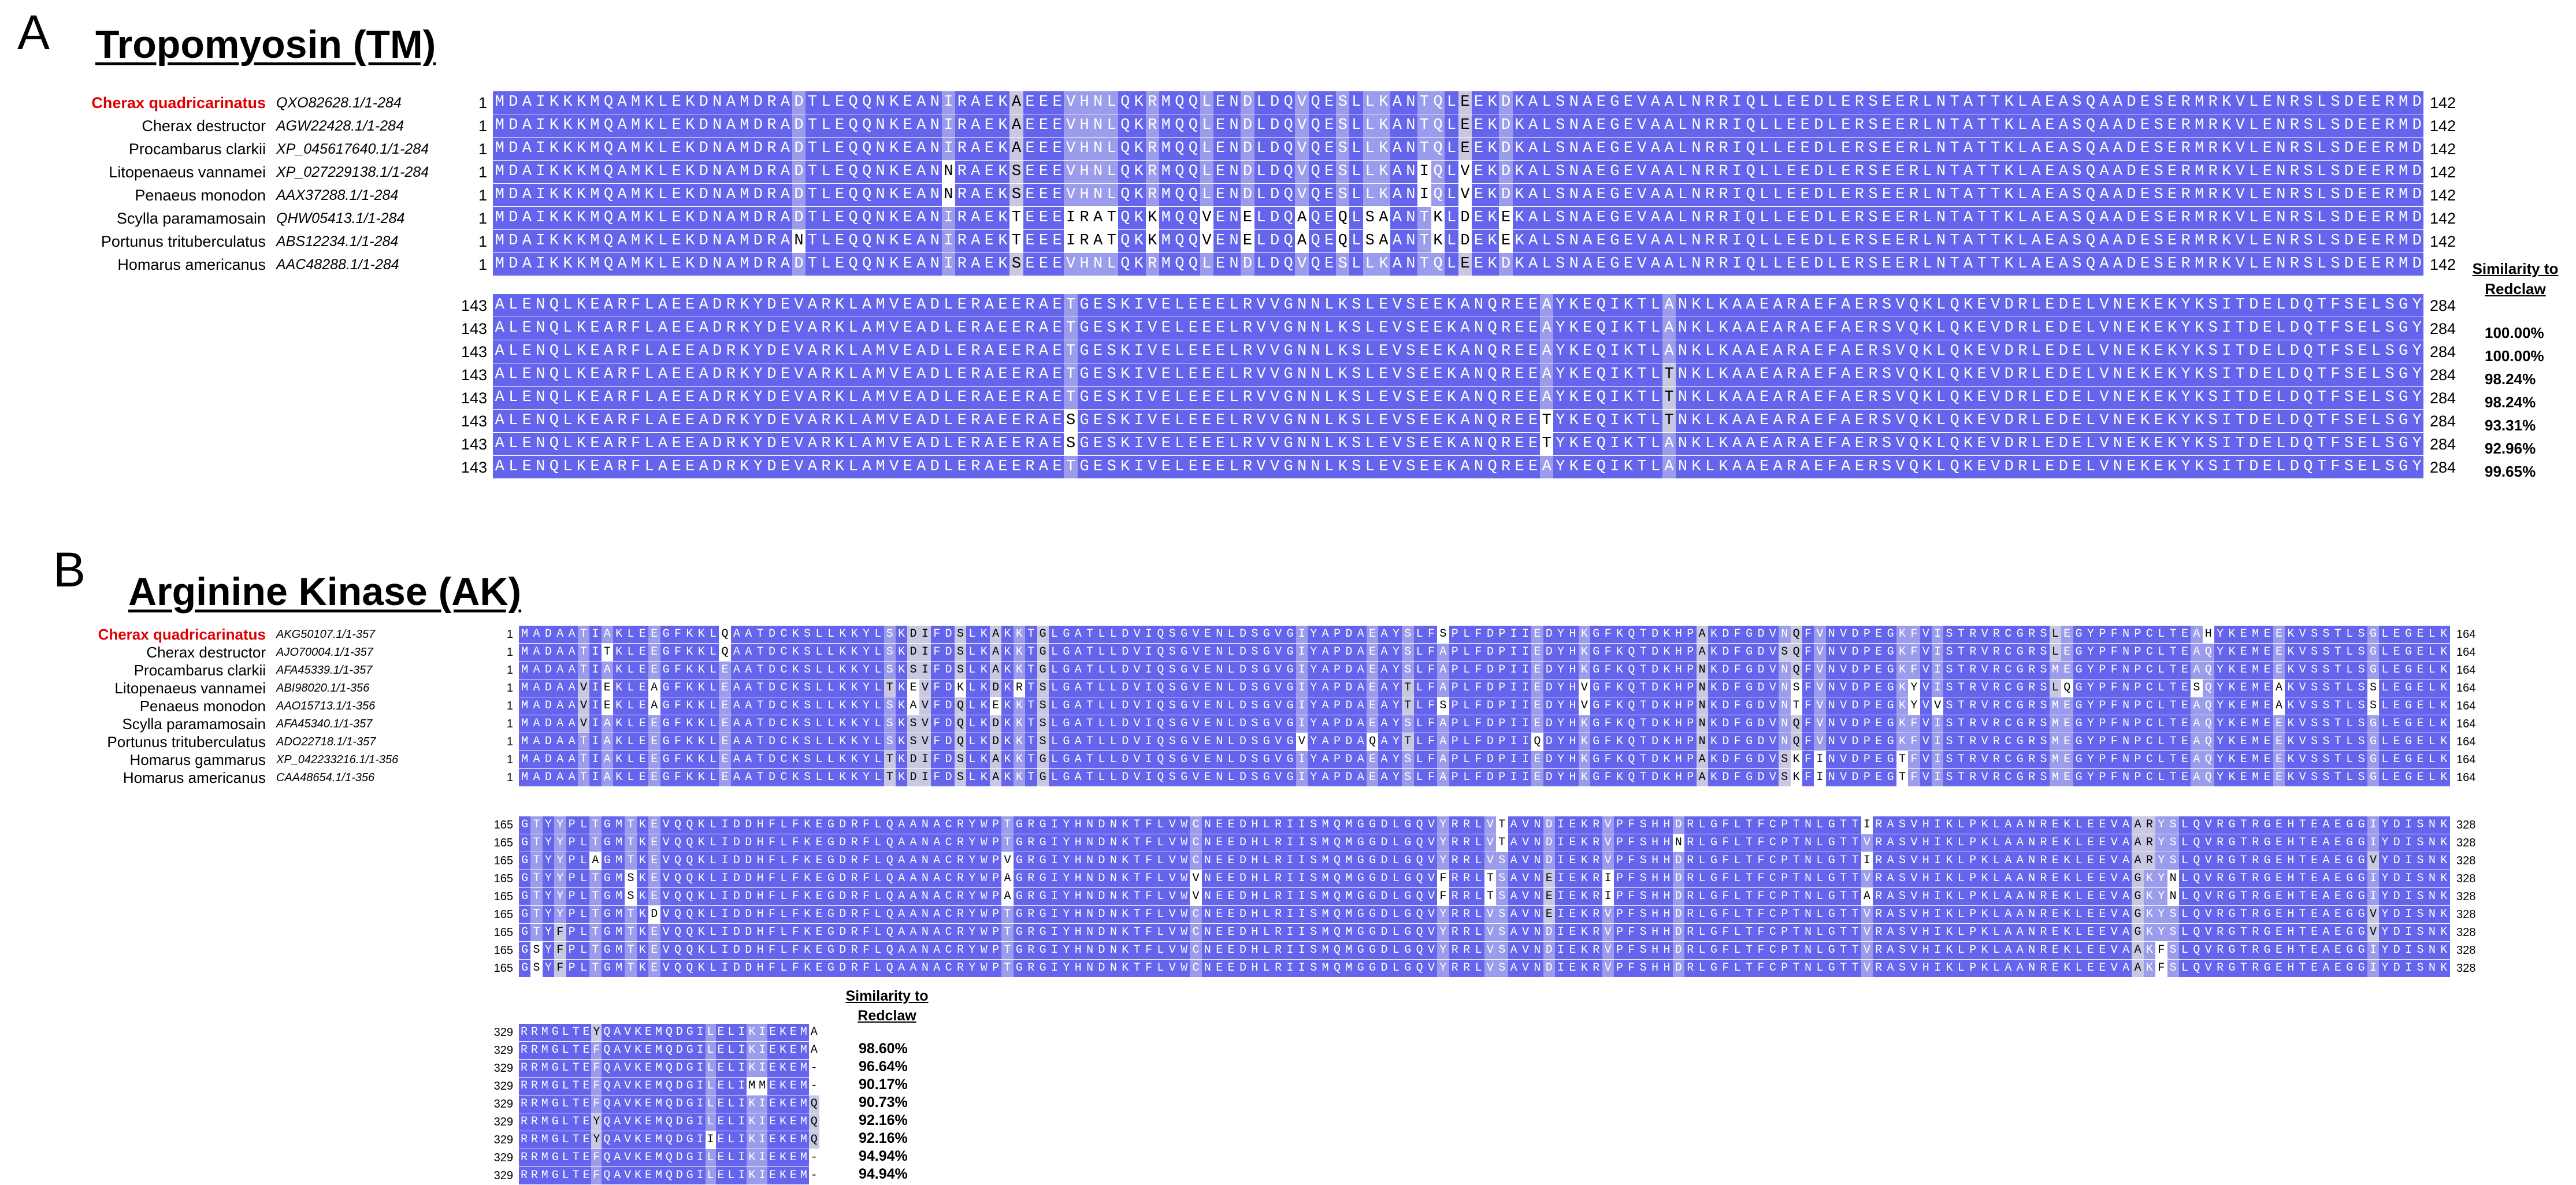  What do you see at coordinates (353, 172) in the screenshot?
I see `accession-id: XP_027229138.1/1-284` at bounding box center [353, 172].